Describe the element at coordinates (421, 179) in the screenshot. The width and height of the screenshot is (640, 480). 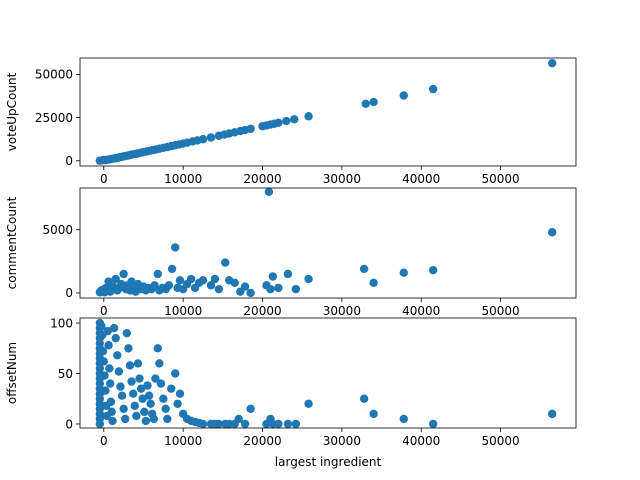
I see `x-tick-label-voteupcount-4: 40000` at that location.